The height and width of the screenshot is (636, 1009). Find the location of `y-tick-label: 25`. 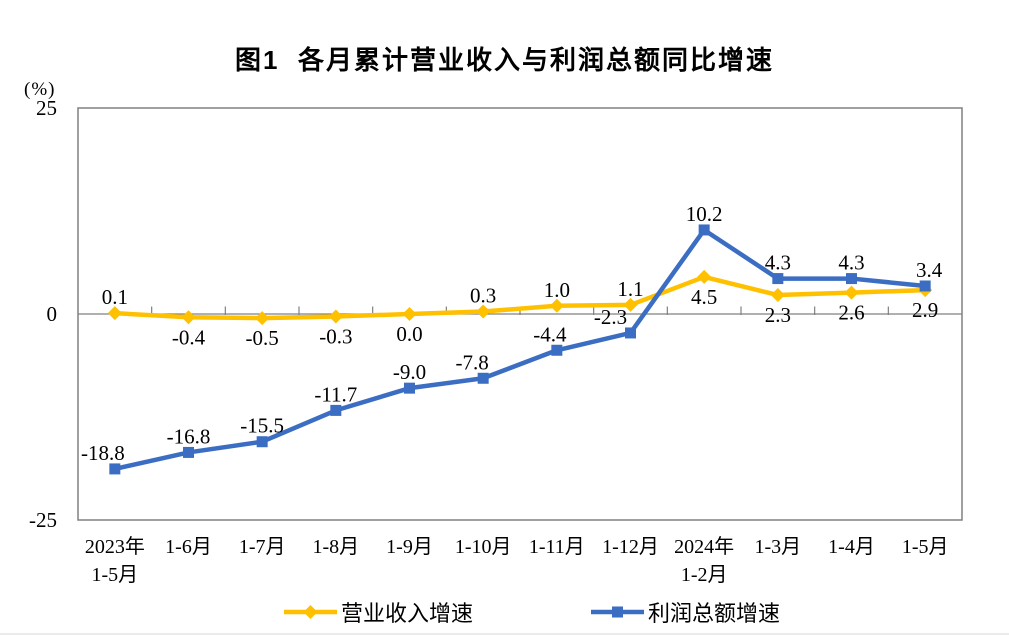

y-tick-label: 25 is located at coordinates (46, 108).